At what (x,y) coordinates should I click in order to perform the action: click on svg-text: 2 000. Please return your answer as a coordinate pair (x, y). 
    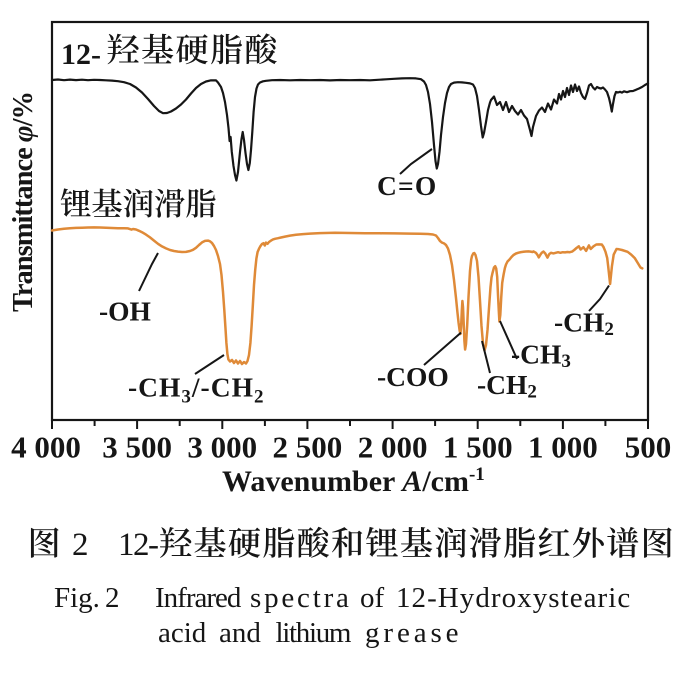
    Looking at the image, I should click on (393, 447).